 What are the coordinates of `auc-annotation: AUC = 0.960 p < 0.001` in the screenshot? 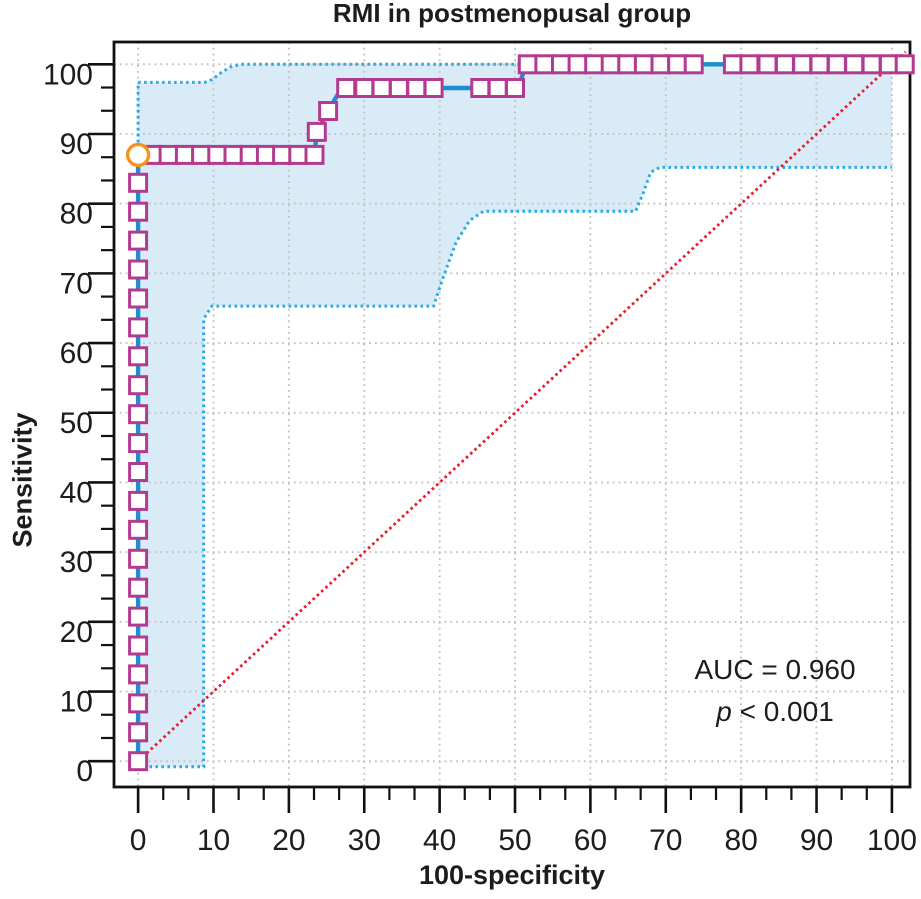 It's located at (774, 691).